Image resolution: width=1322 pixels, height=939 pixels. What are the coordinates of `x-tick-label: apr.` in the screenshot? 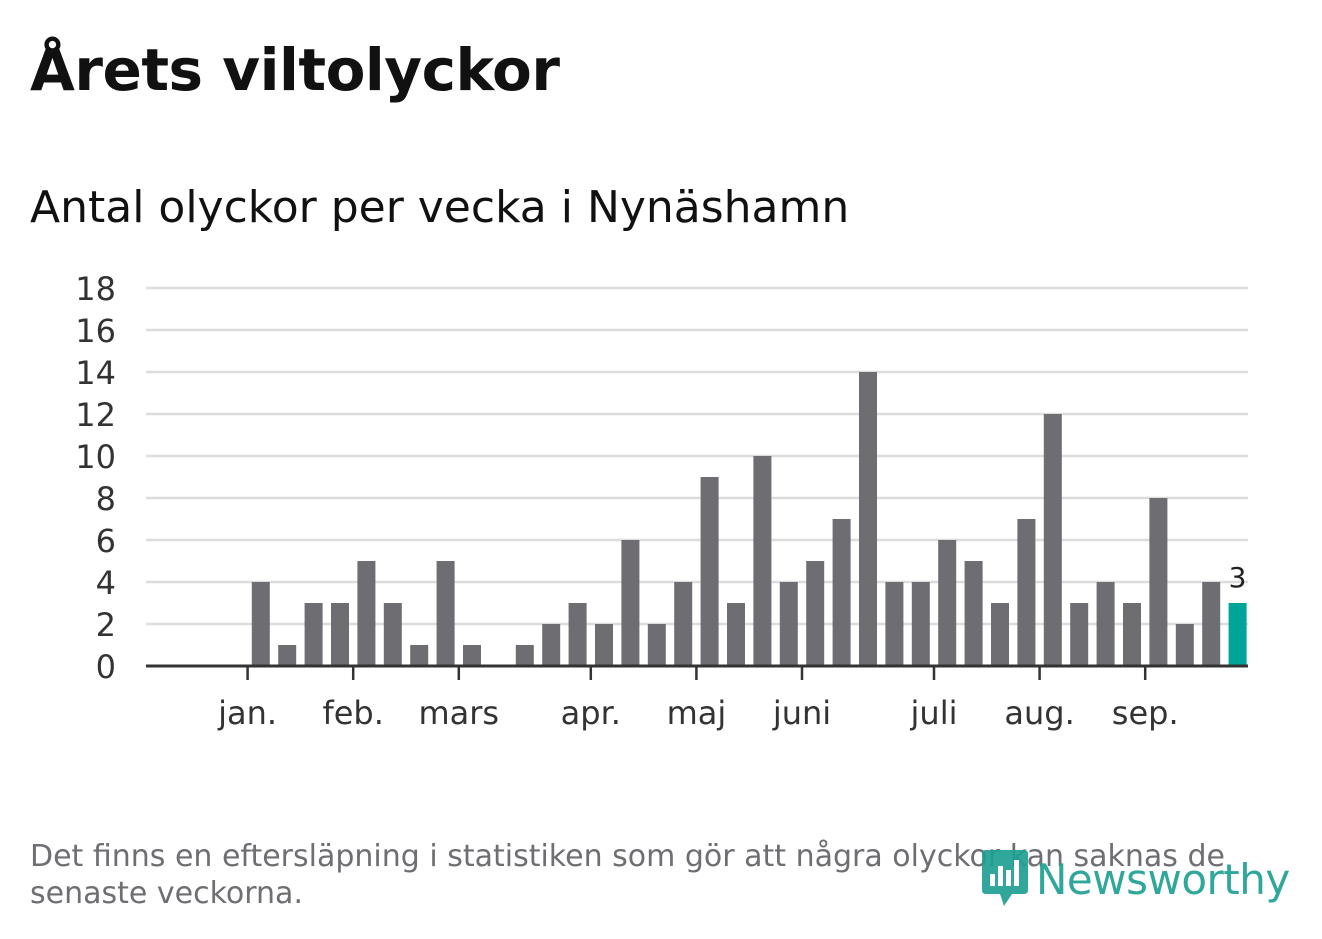 It's located at (591, 713).